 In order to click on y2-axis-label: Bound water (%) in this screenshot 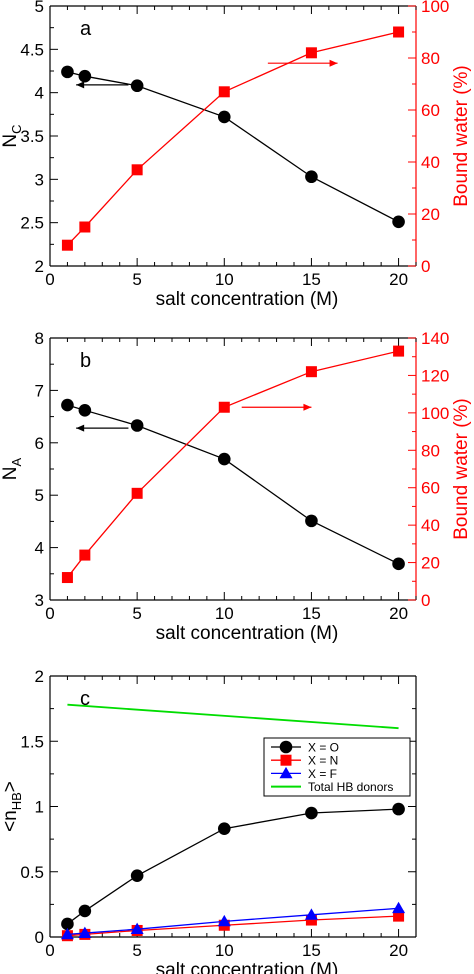, I will do `click(461, 469)`.